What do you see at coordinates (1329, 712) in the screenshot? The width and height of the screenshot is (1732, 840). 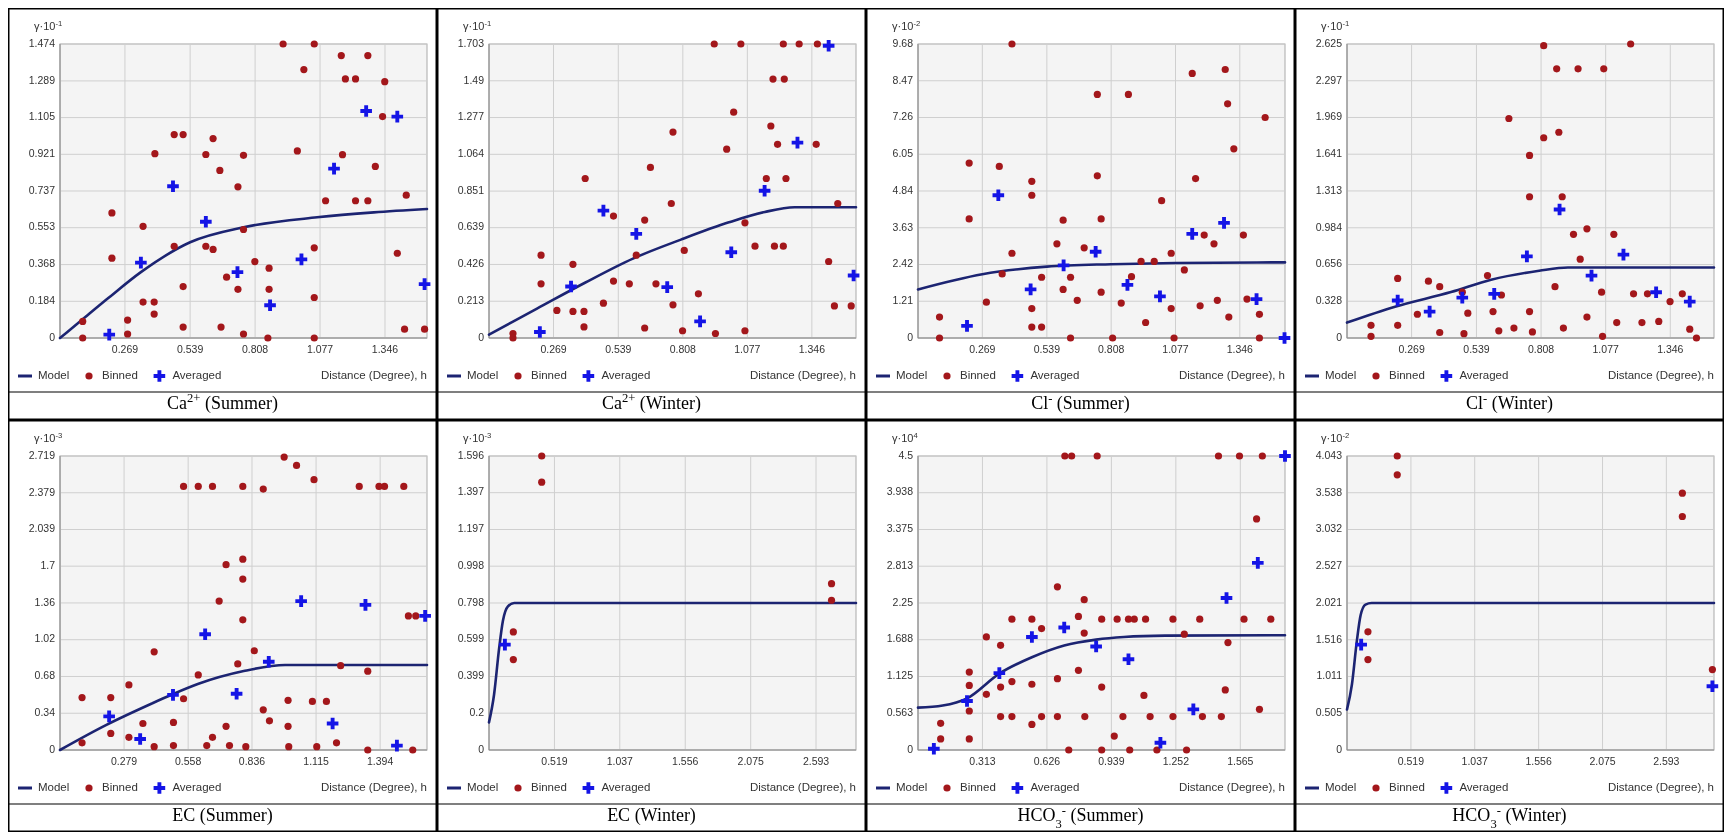 I see `y-tick-label: 0.505` at bounding box center [1329, 712].